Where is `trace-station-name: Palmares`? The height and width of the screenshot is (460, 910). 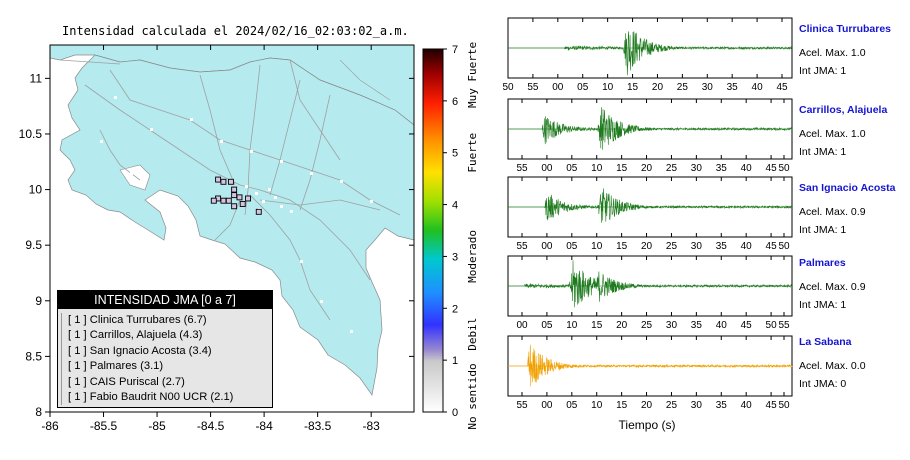 trace-station-name: Palmares is located at coordinates (822, 263).